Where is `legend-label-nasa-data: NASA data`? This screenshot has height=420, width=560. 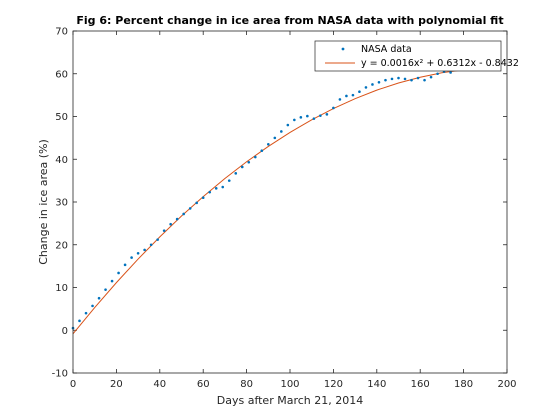 legend-label-nasa-data: NASA data is located at coordinates (386, 49).